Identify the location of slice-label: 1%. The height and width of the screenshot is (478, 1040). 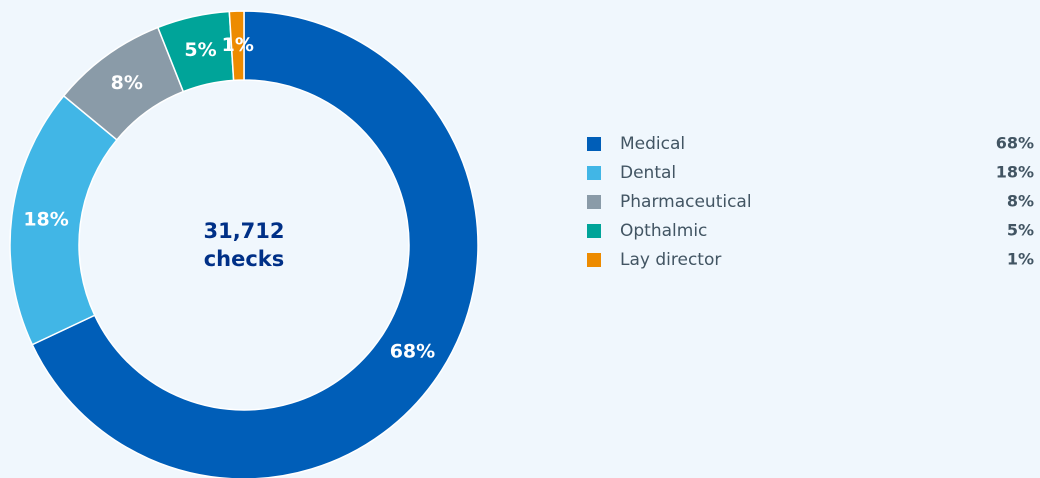
(238, 45).